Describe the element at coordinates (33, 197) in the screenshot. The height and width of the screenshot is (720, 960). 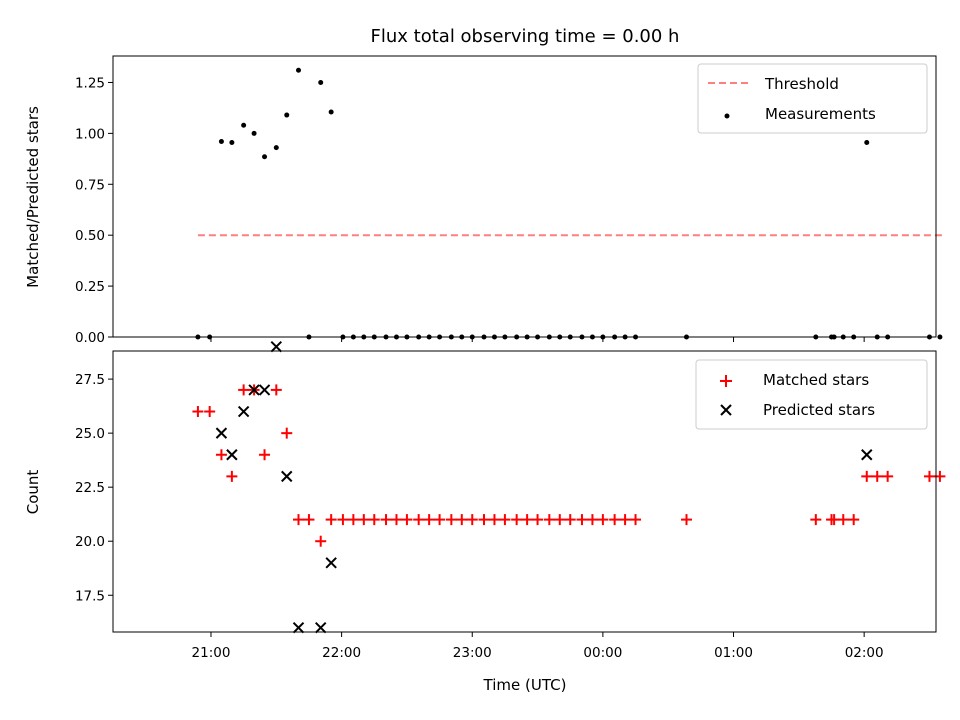
I see `ratio-y-axis-label: Matched/Predicted stars` at that location.